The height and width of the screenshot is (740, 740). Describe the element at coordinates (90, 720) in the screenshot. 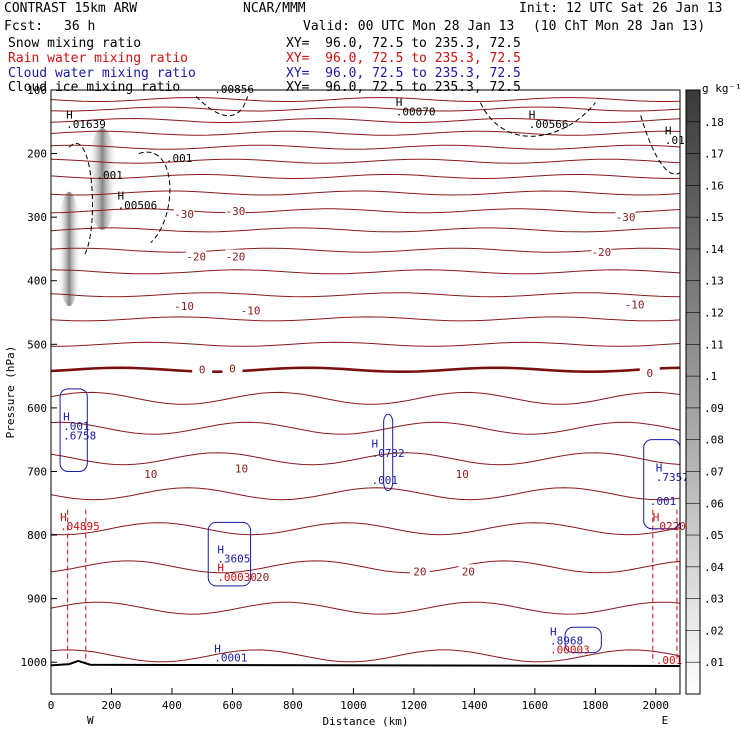

I see `west-label: W` at that location.